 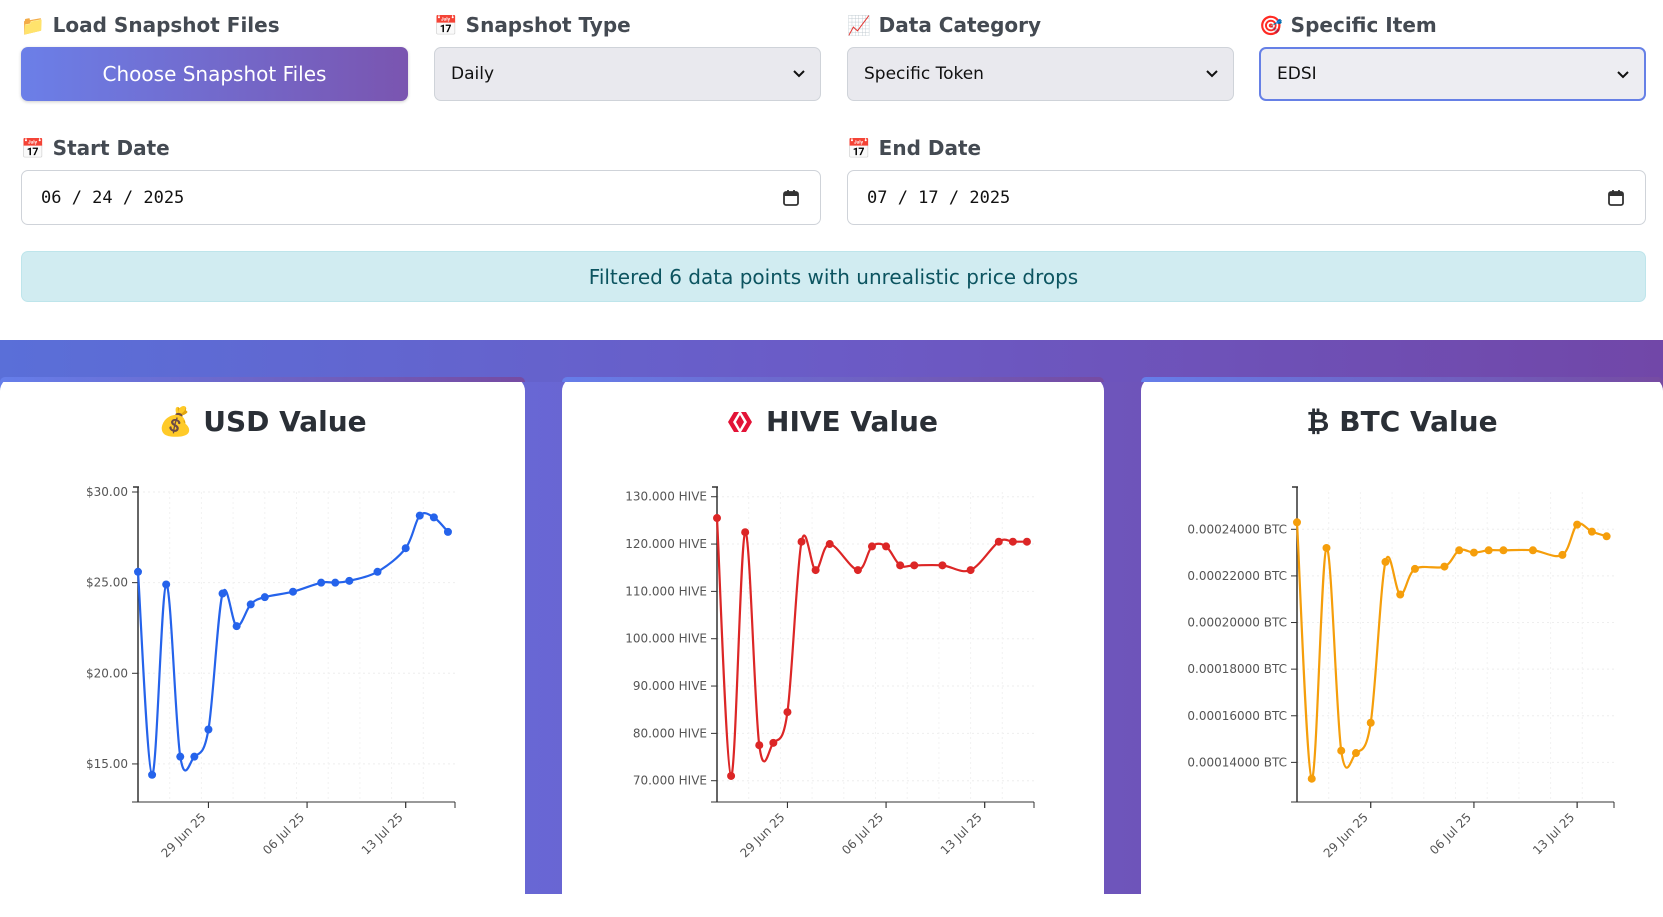 I want to click on specific-item-field: 🎯 Specific Item, so click(x=1348, y=25).